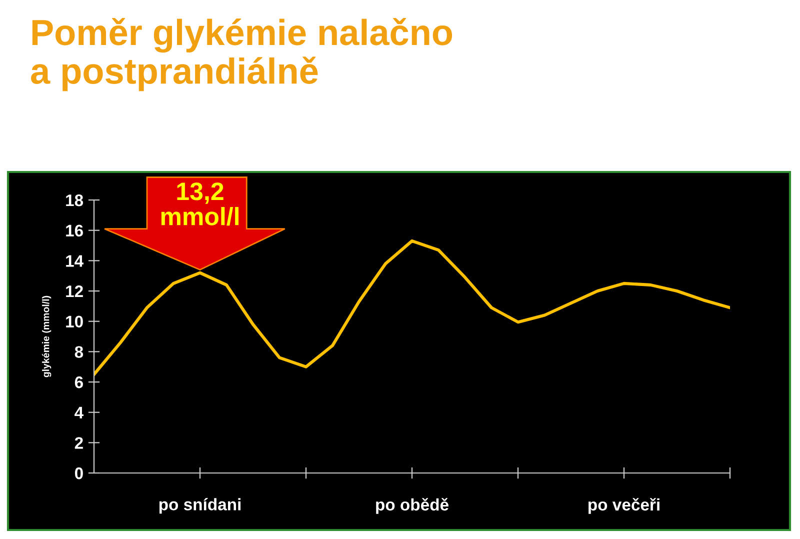 This screenshot has width=800, height=539. What do you see at coordinates (74, 230) in the screenshot?
I see `y-tick-label: 16` at bounding box center [74, 230].